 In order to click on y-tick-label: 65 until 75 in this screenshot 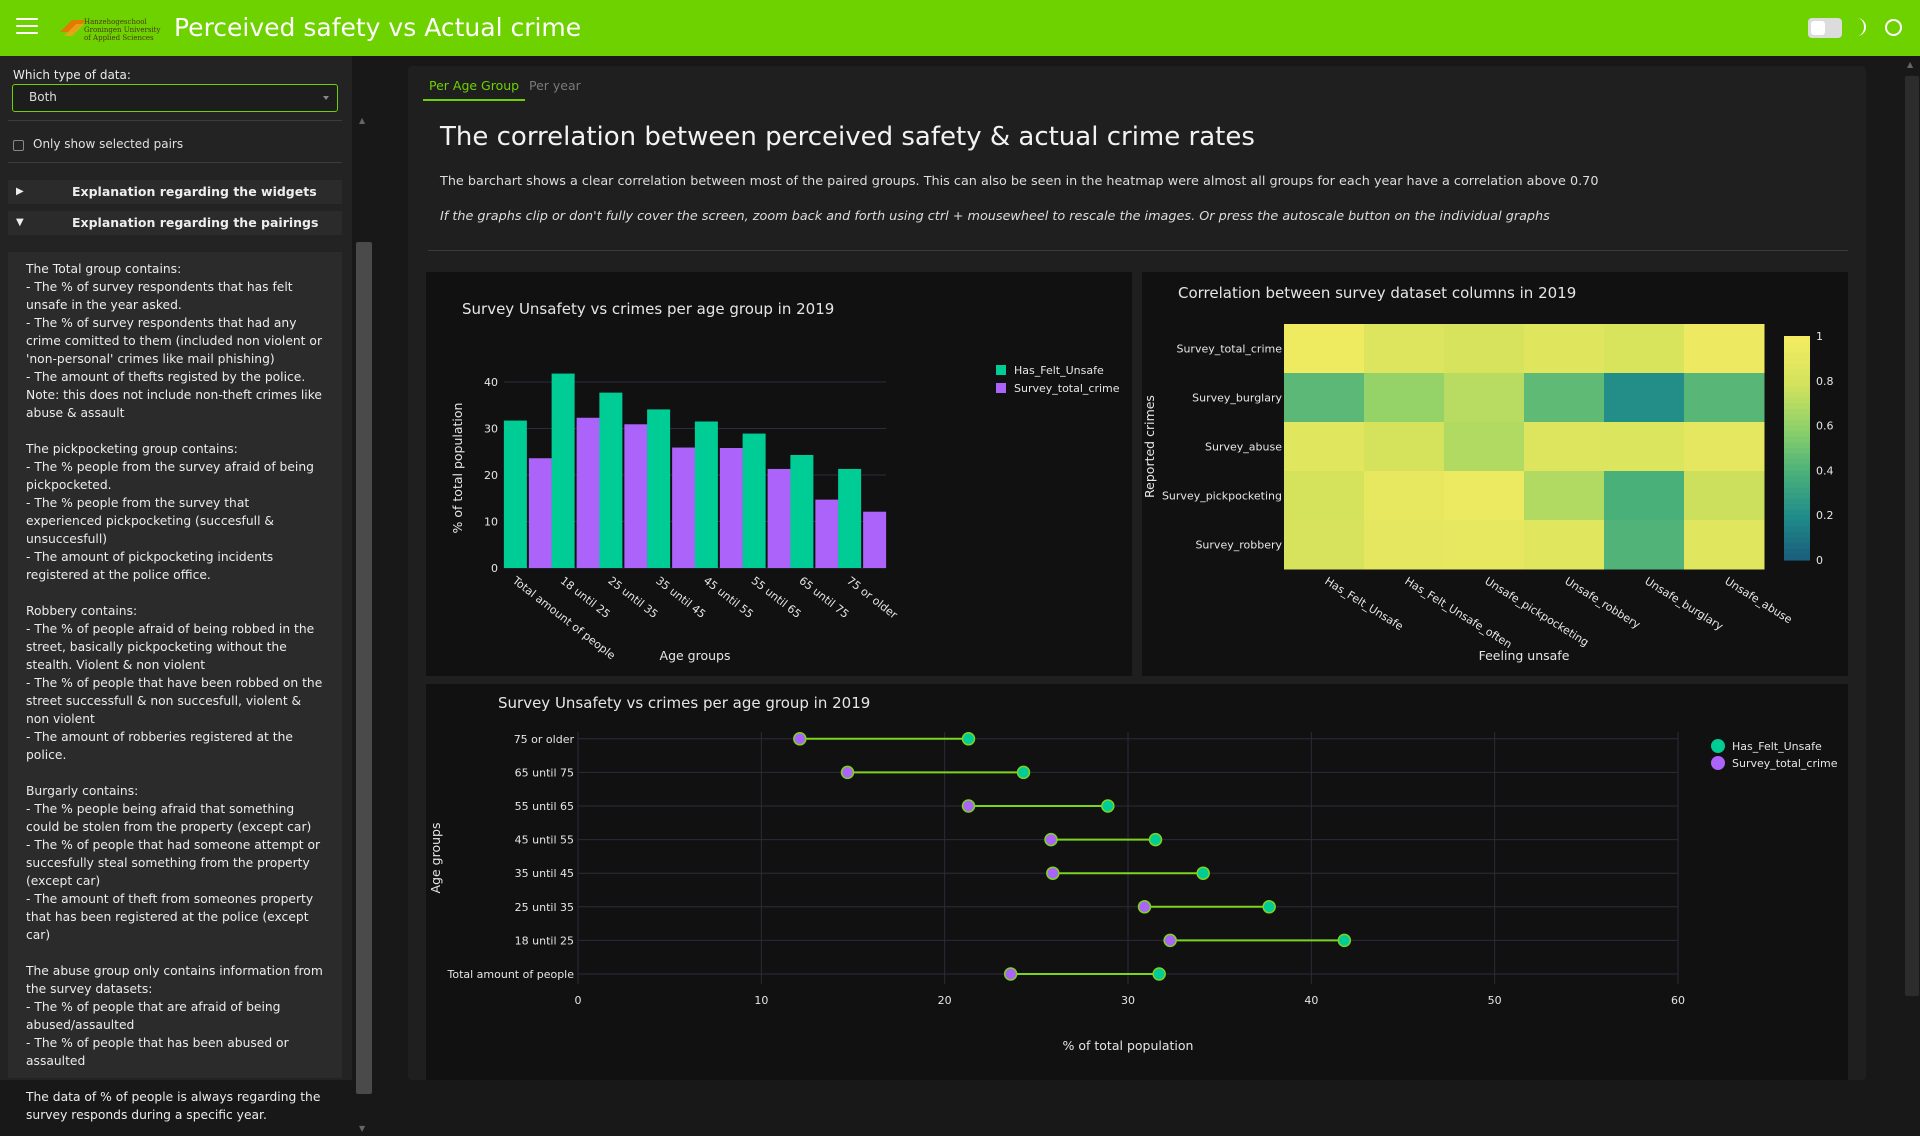, I will do `click(544, 772)`.